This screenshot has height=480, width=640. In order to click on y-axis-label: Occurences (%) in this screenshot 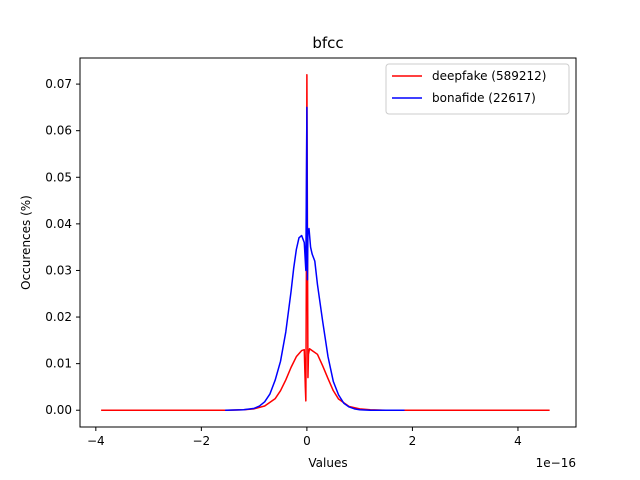, I will do `click(26, 242)`.